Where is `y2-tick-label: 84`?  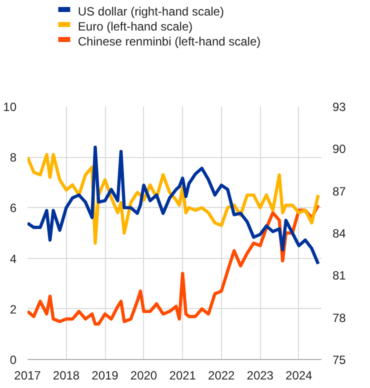 y2-tick-label: 84 is located at coordinates (339, 233).